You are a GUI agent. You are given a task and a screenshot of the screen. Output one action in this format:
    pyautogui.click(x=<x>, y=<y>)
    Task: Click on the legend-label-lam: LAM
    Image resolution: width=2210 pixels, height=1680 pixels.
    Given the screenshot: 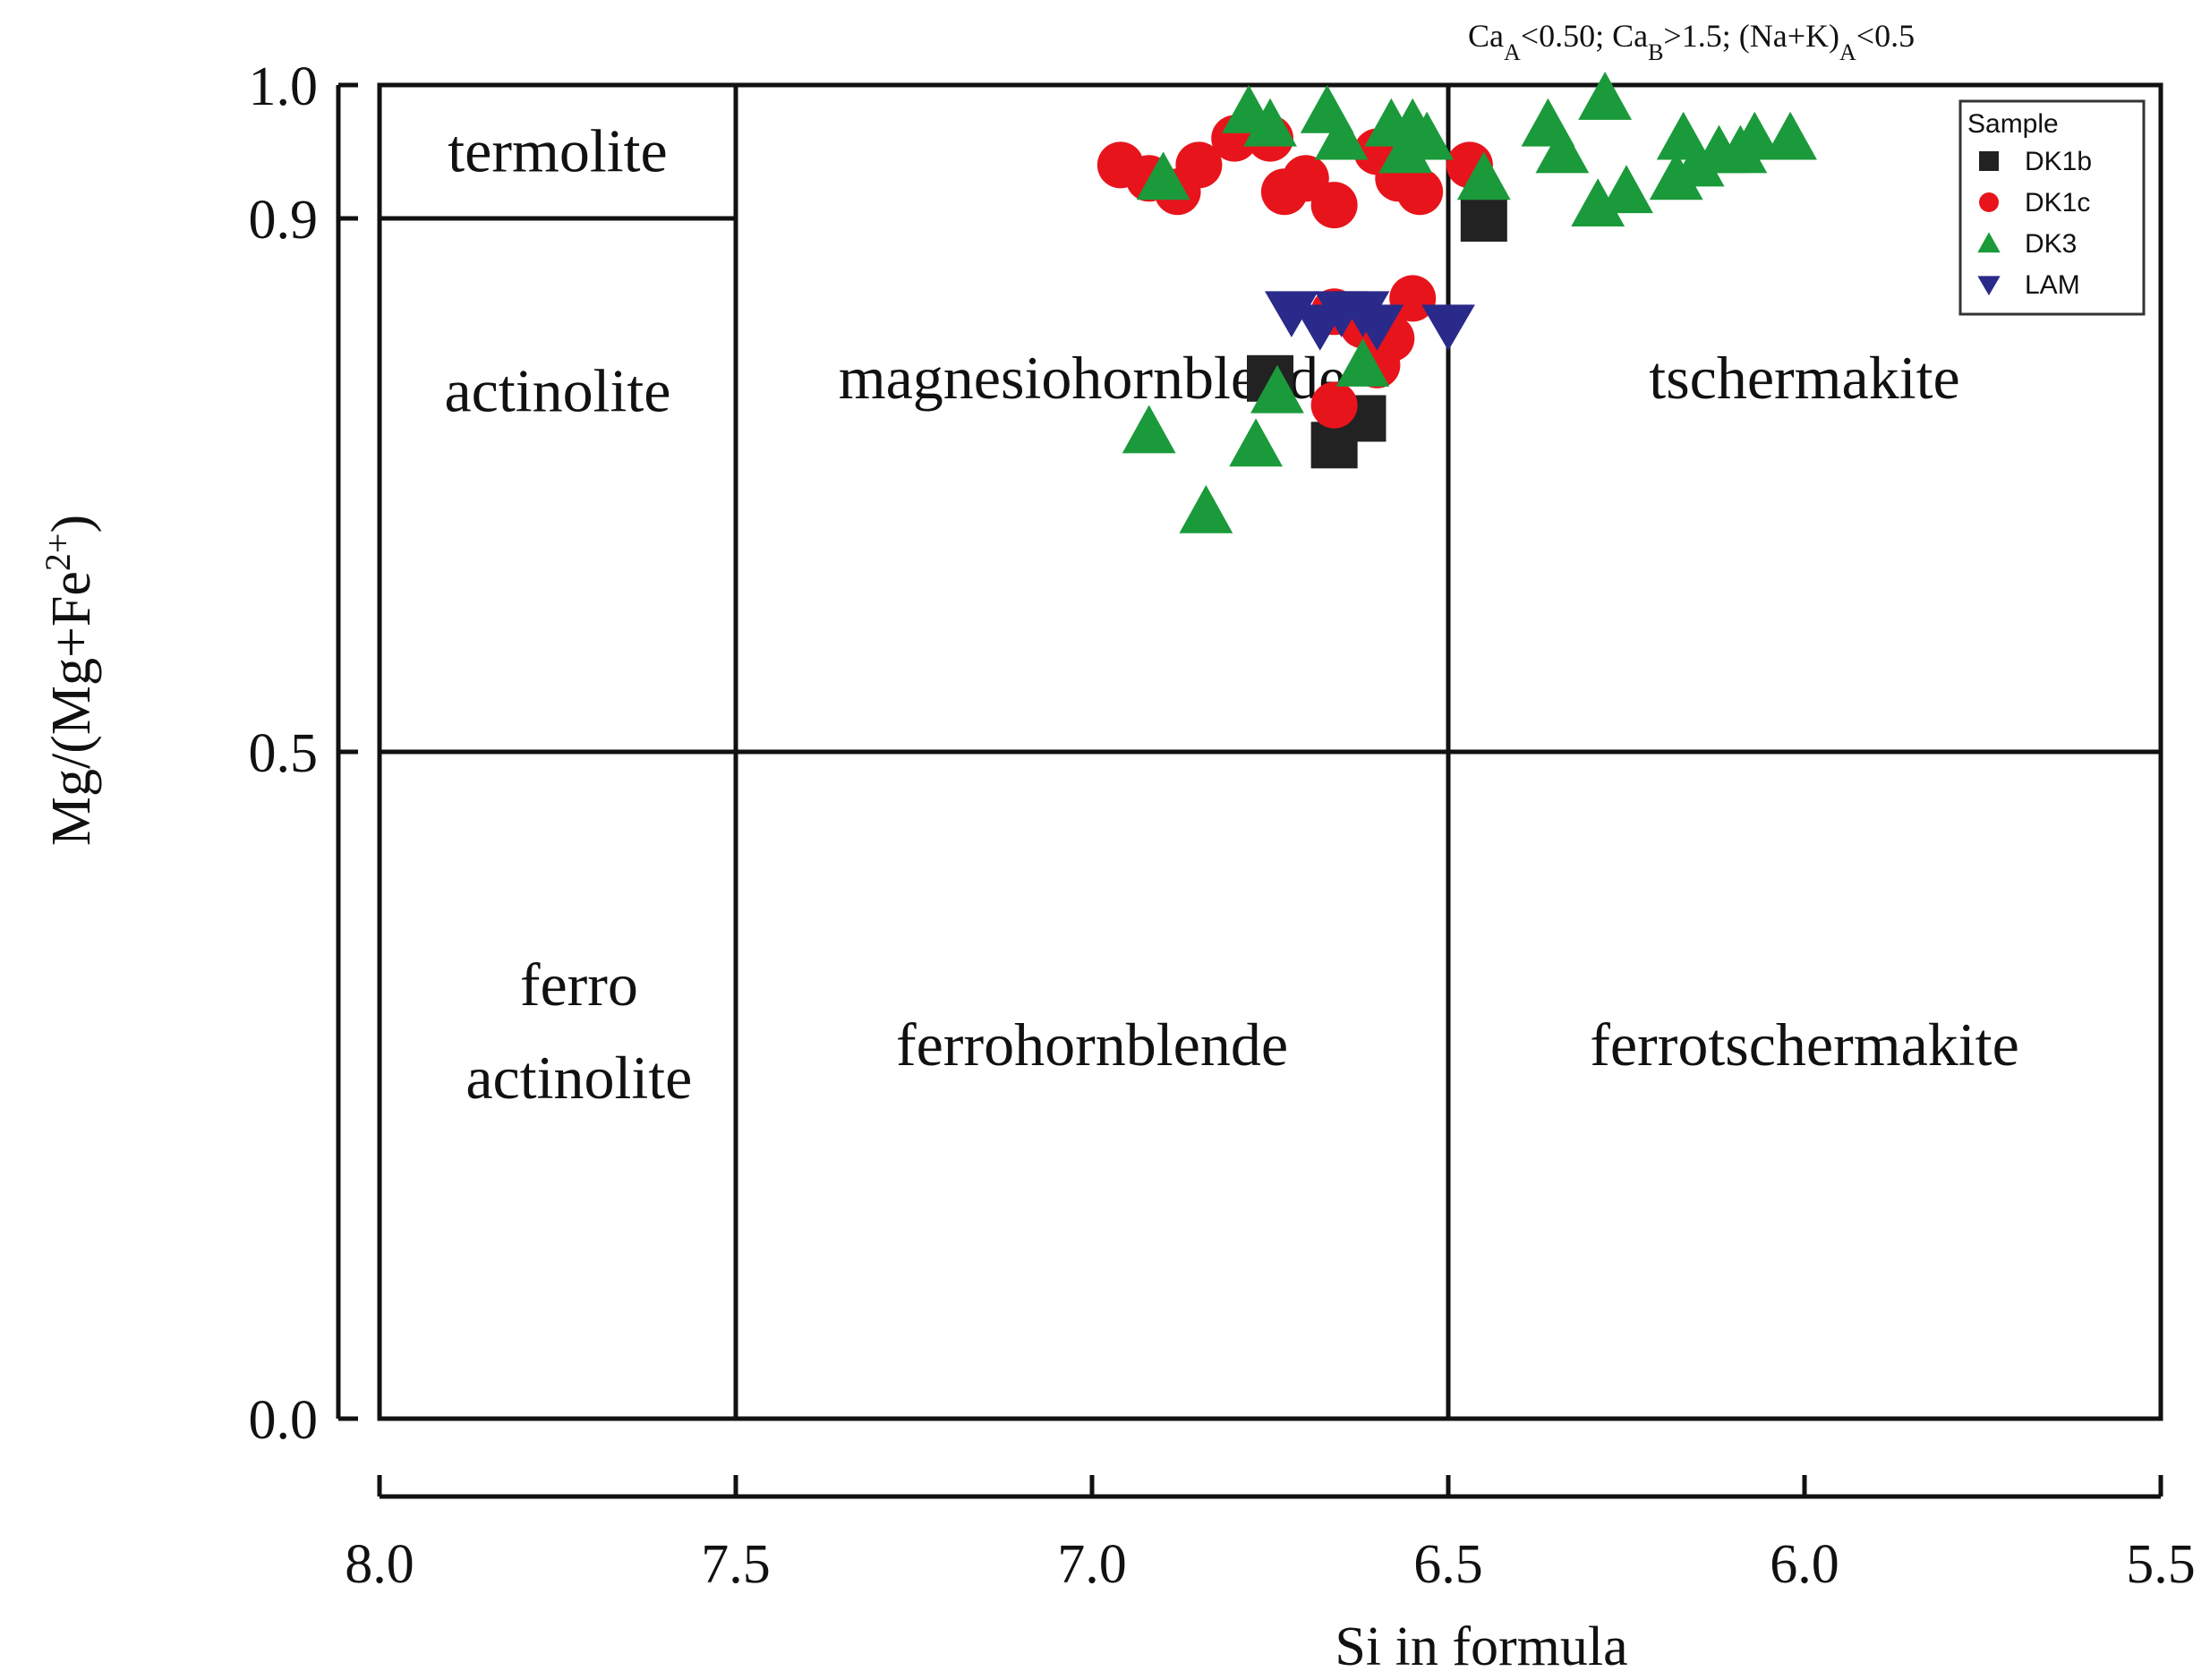 What is the action you would take?
    pyautogui.click(x=2052, y=285)
    